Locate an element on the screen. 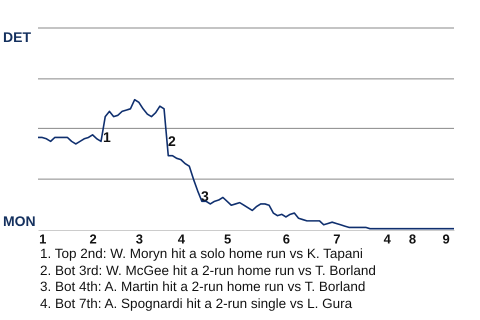 The image size is (480, 320). x-tick-label: 3 is located at coordinates (139, 239).